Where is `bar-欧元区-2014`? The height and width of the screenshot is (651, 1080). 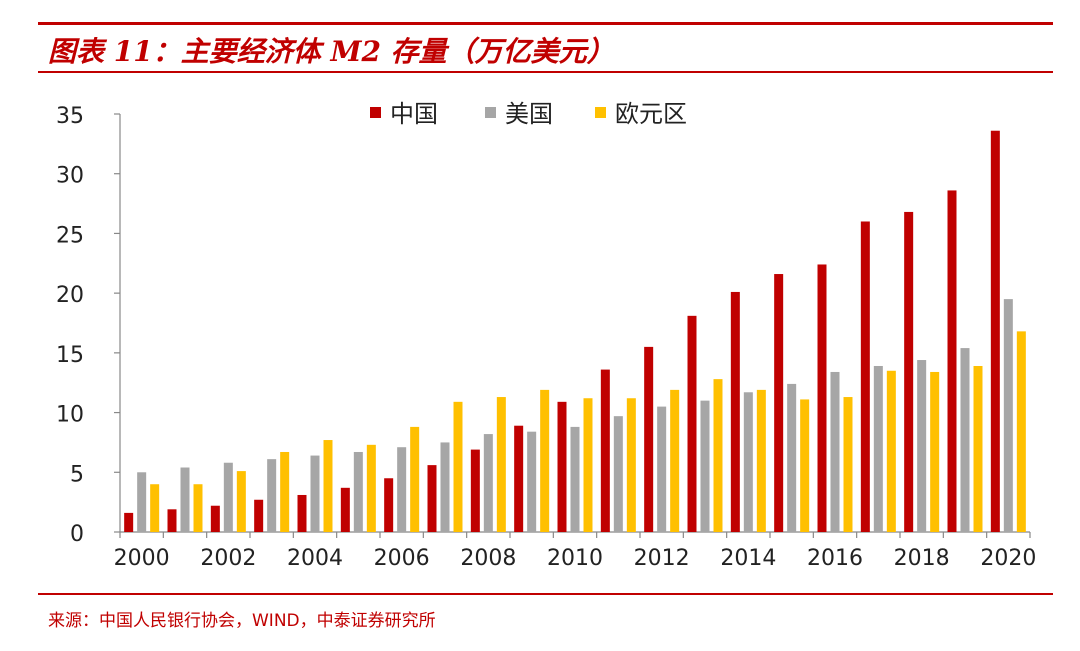 bar-欧元区-2014 is located at coordinates (761, 460).